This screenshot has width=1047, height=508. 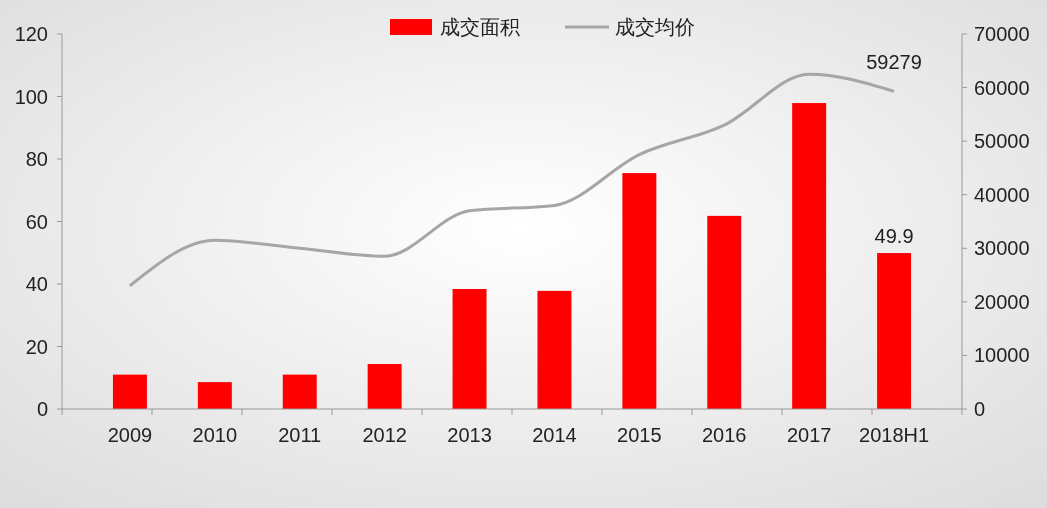 I want to click on data-label: 59279, so click(x=894, y=62).